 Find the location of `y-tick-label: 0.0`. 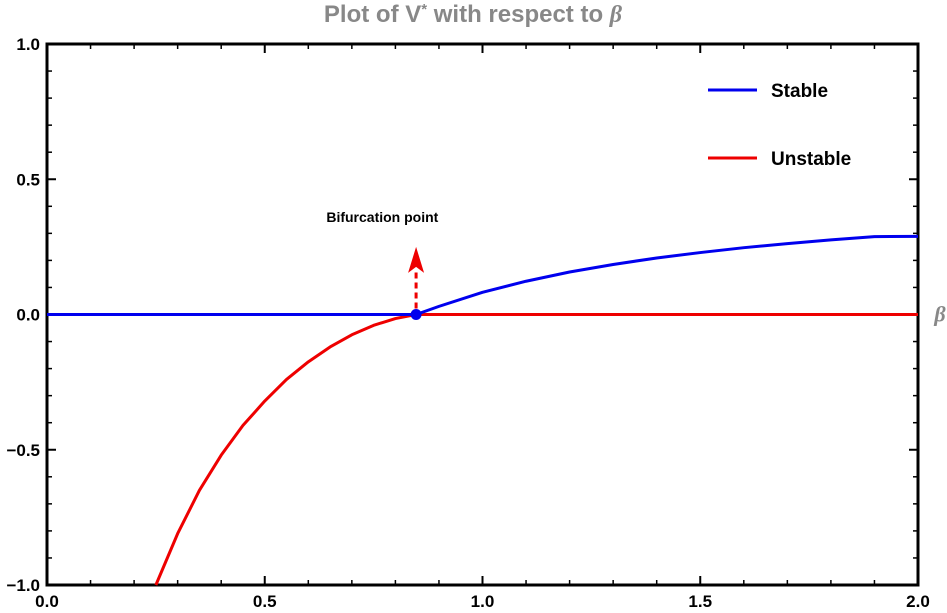

y-tick-label: 0.0 is located at coordinates (28, 315).